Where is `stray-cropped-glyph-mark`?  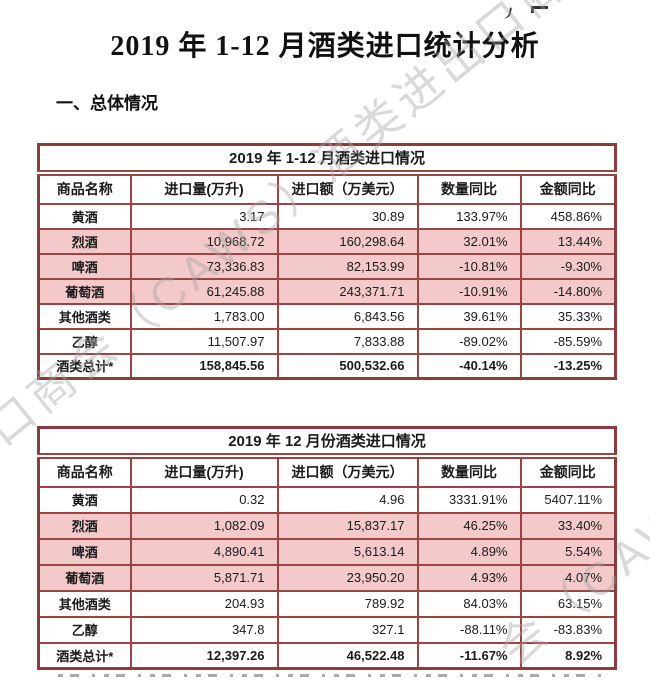 stray-cropped-glyph-mark is located at coordinates (507, 13).